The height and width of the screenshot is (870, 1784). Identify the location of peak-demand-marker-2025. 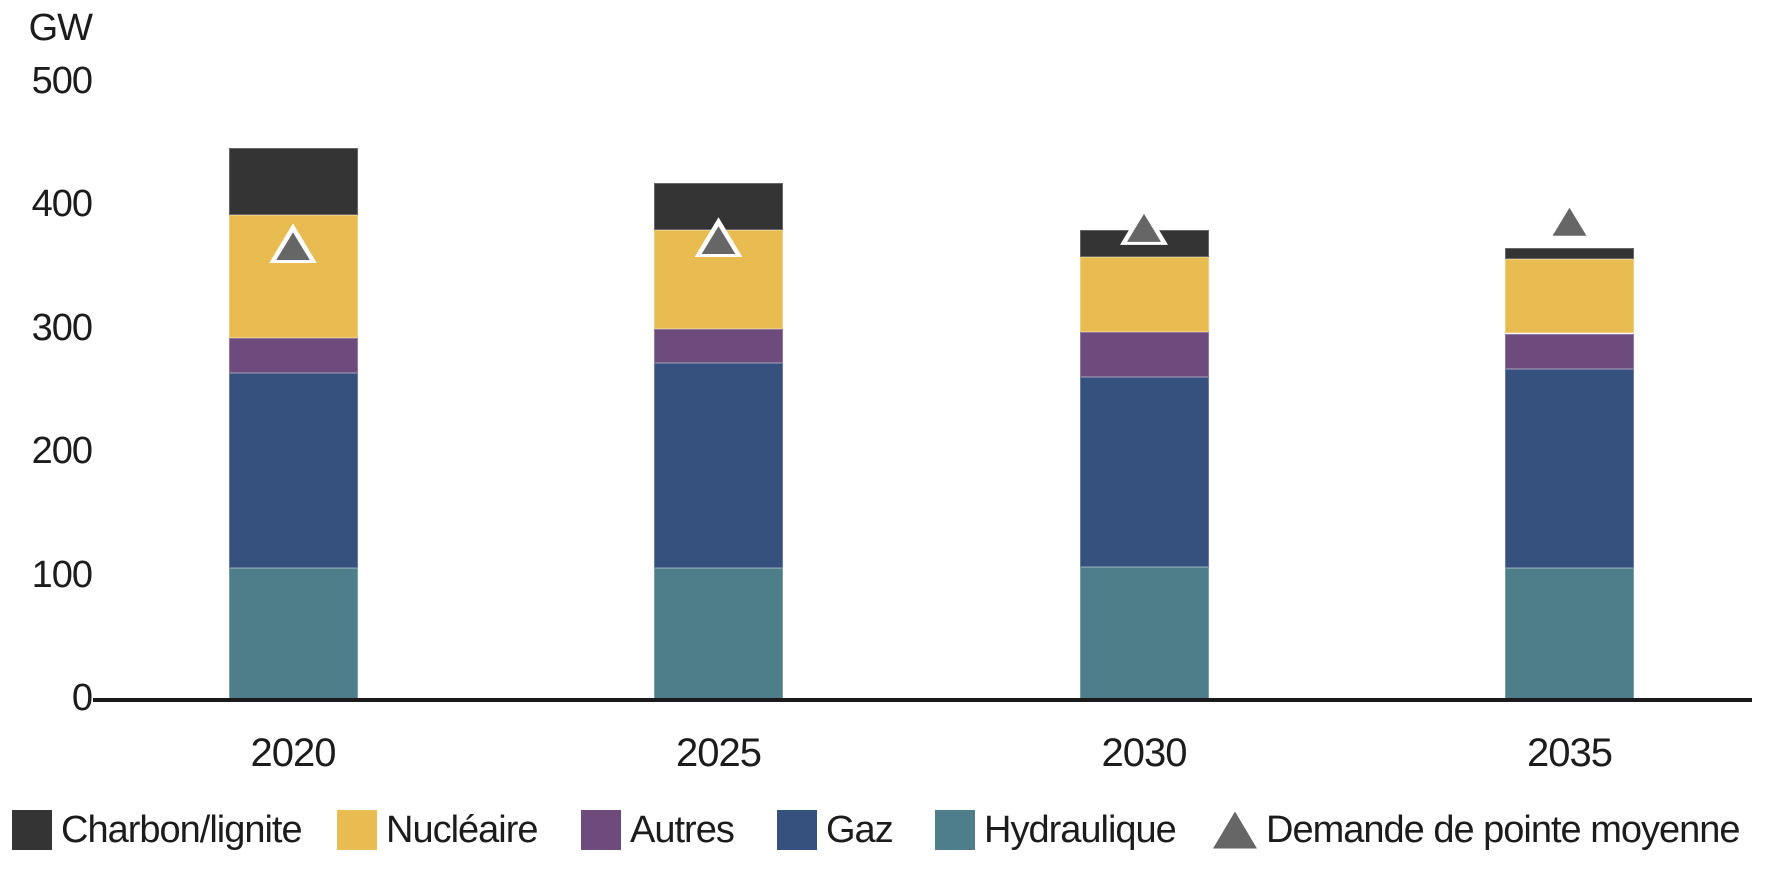
(718, 237).